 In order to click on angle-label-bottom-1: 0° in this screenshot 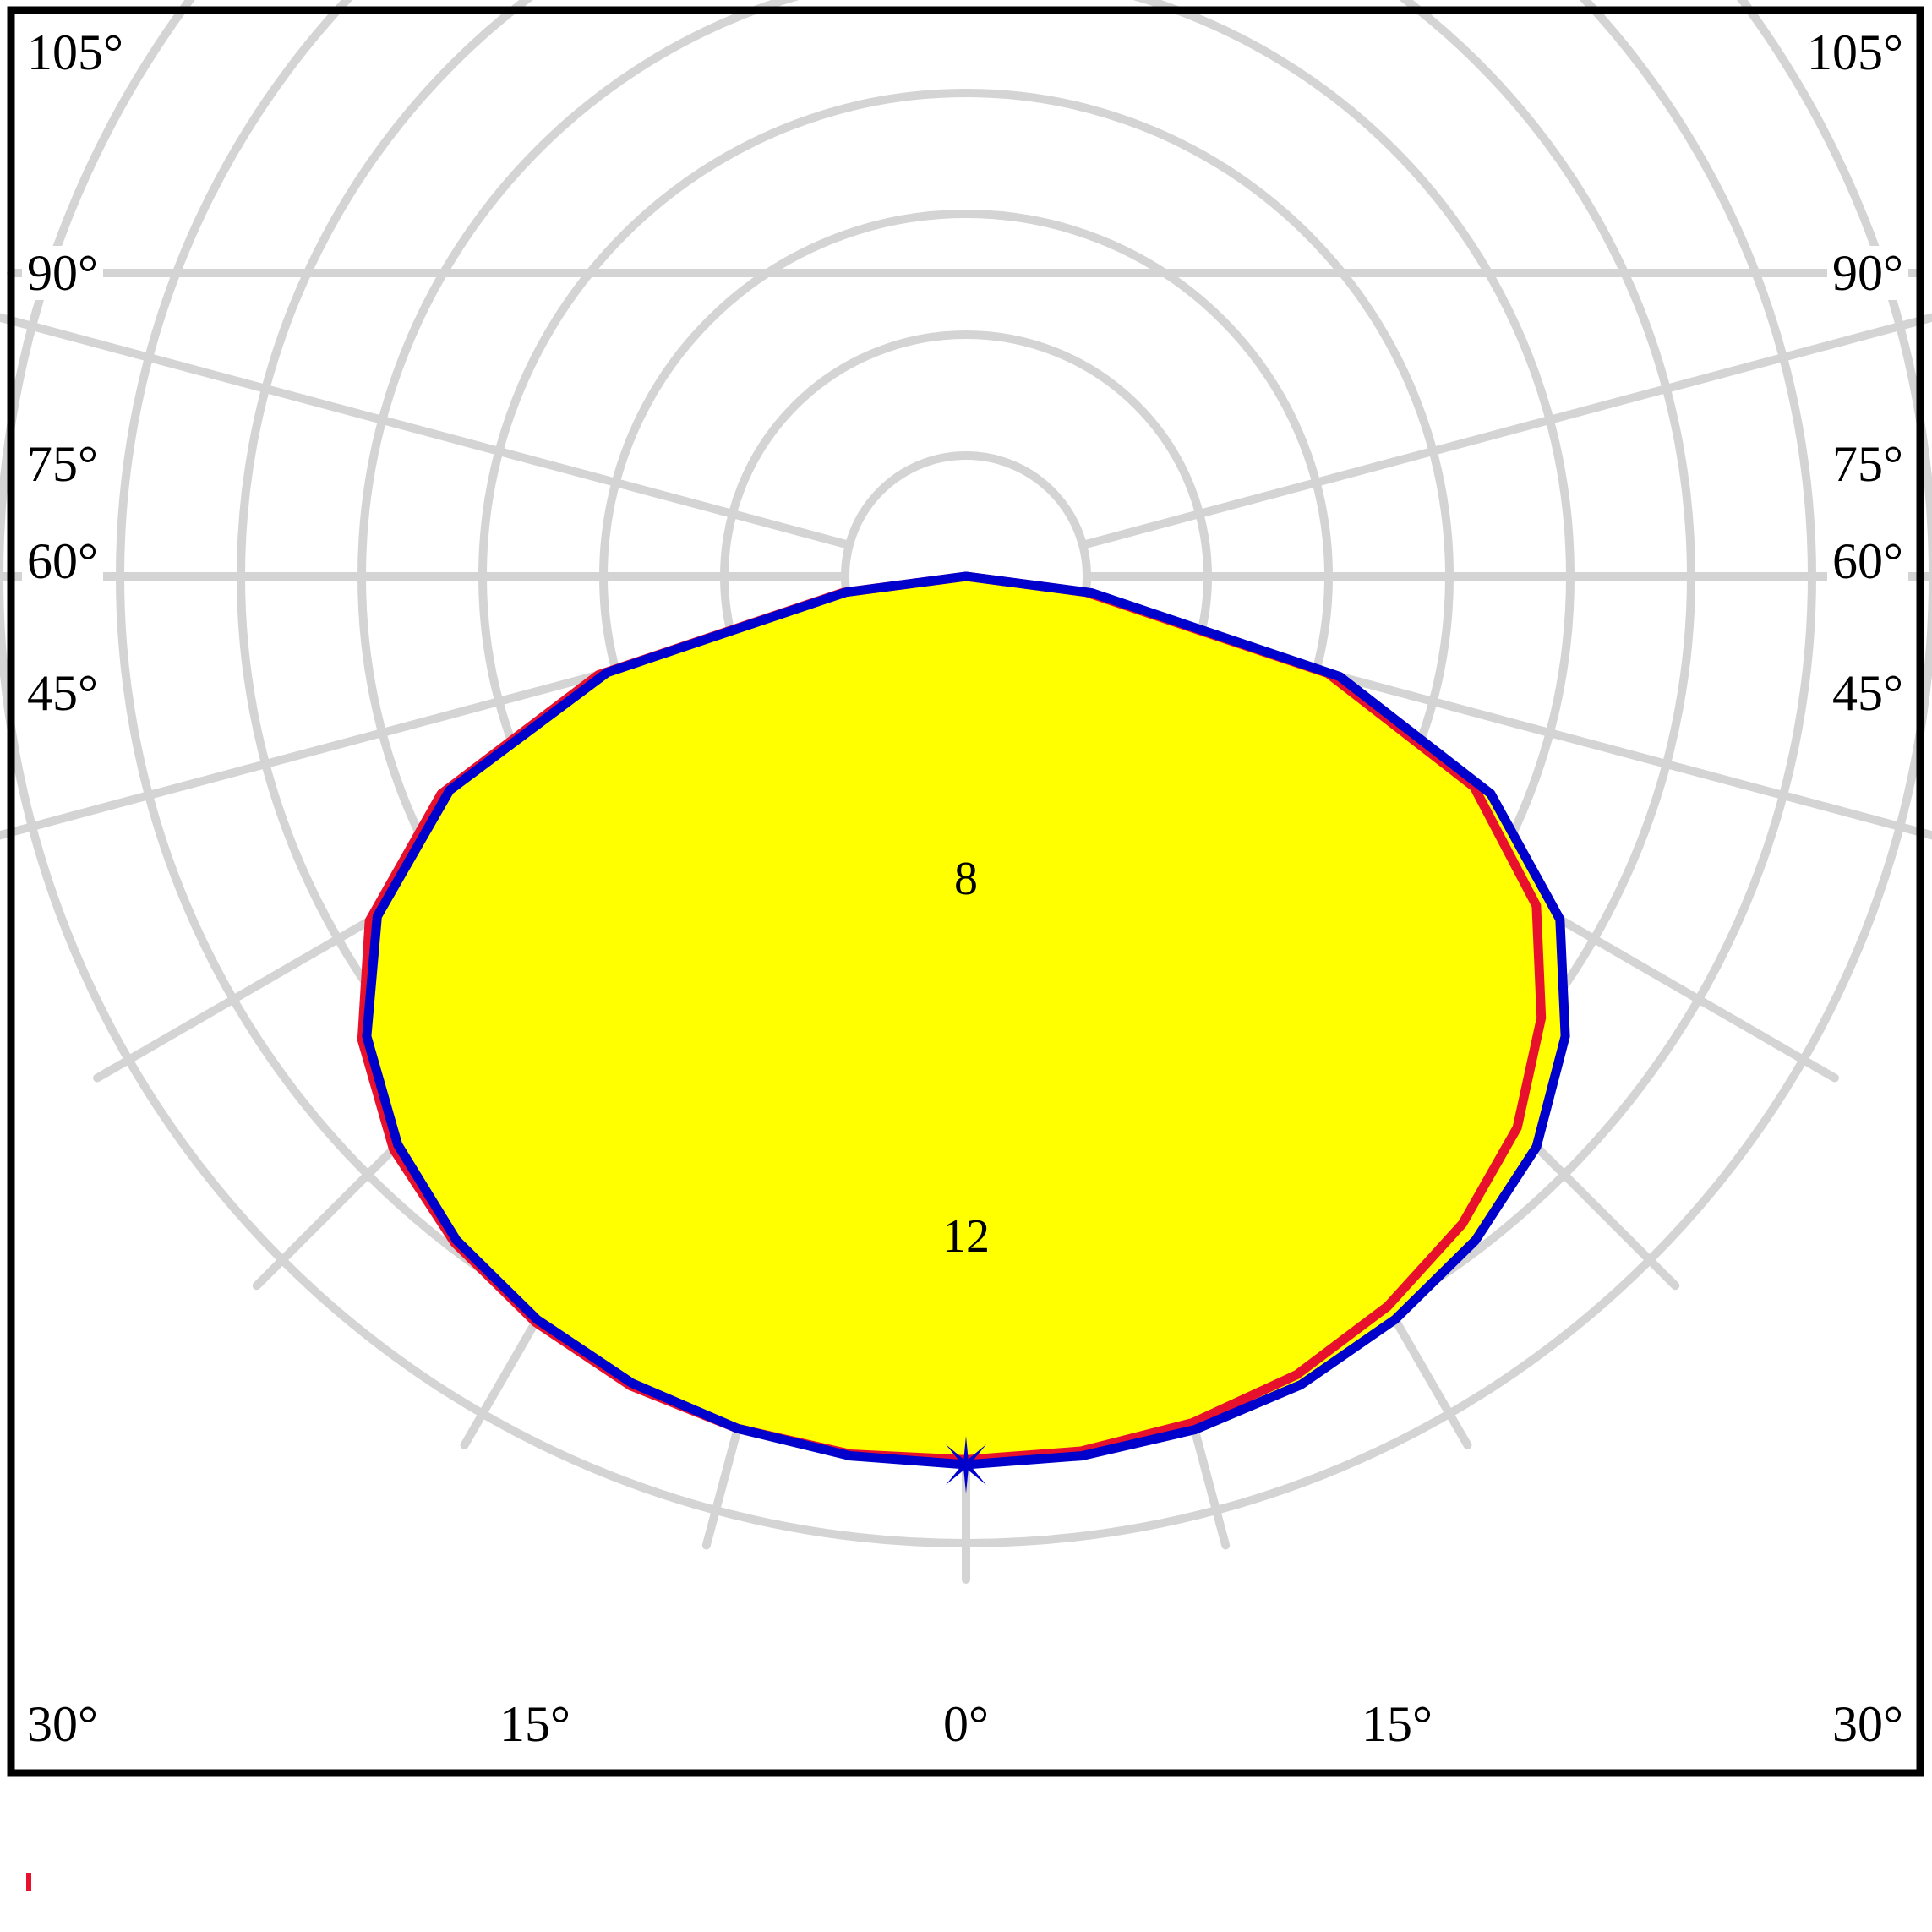, I will do `click(966, 1724)`.